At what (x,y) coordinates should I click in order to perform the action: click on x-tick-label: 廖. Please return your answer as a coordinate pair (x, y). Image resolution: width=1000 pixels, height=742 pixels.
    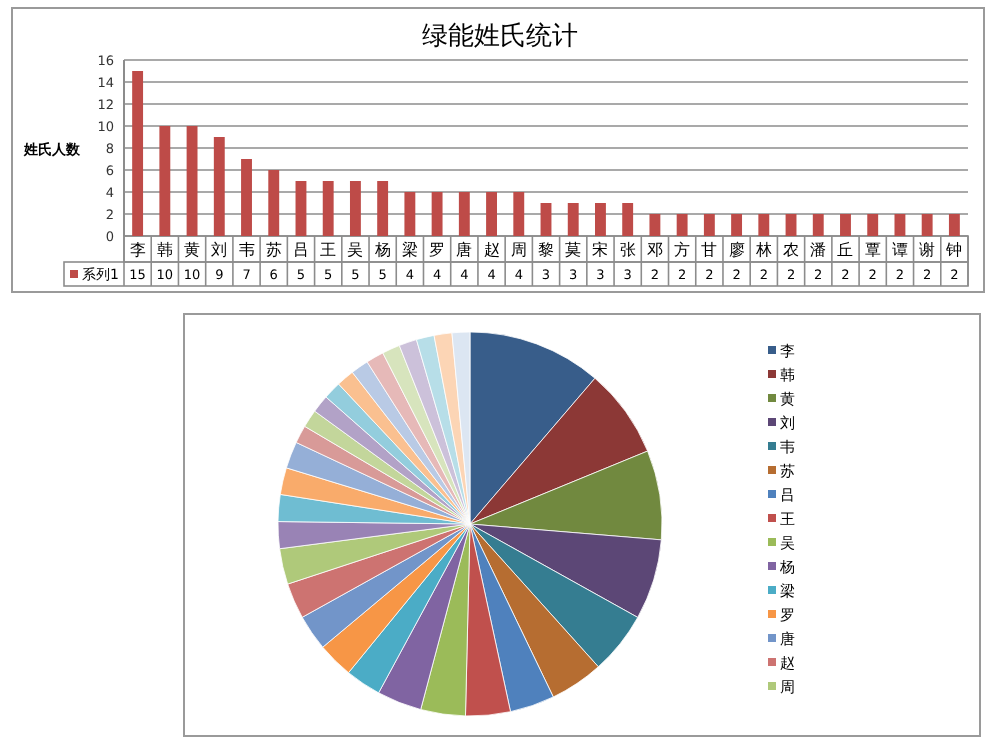
    Looking at the image, I should click on (736, 250).